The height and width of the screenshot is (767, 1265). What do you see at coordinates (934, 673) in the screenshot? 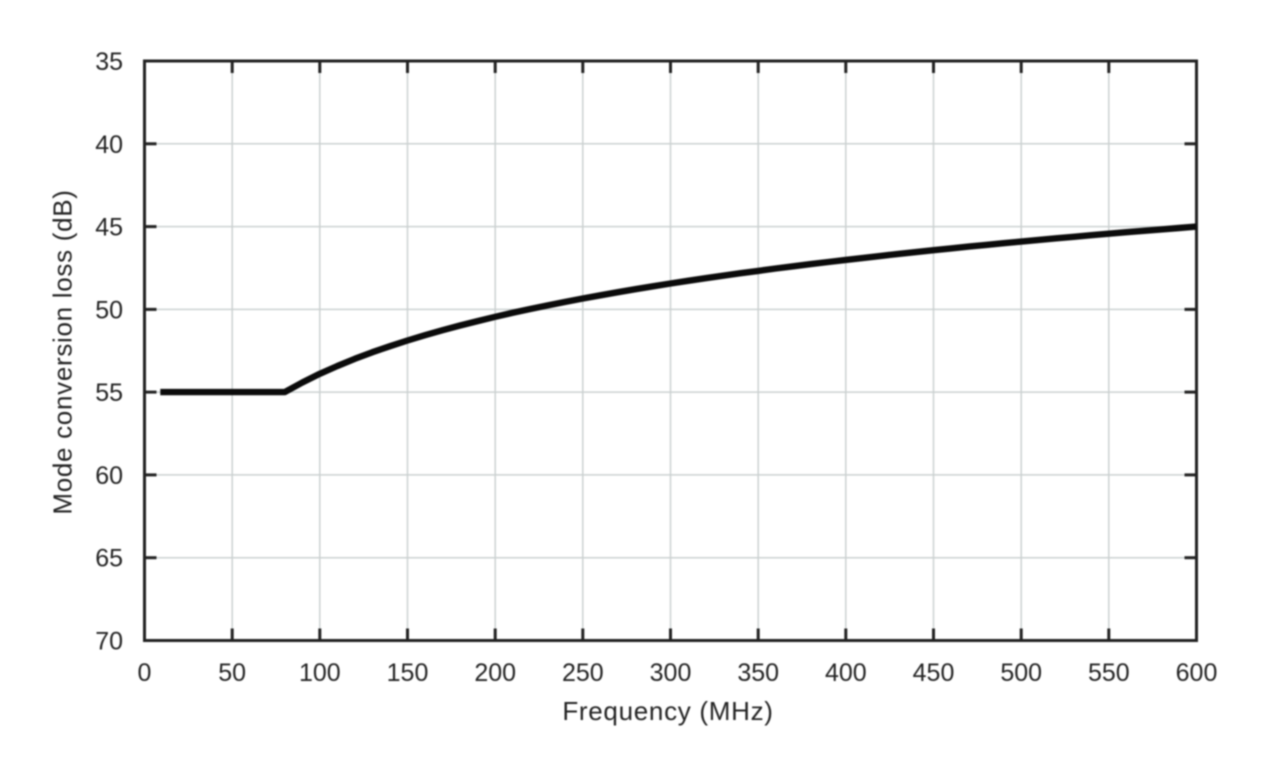
I see `svg-text: 450` at bounding box center [934, 673].